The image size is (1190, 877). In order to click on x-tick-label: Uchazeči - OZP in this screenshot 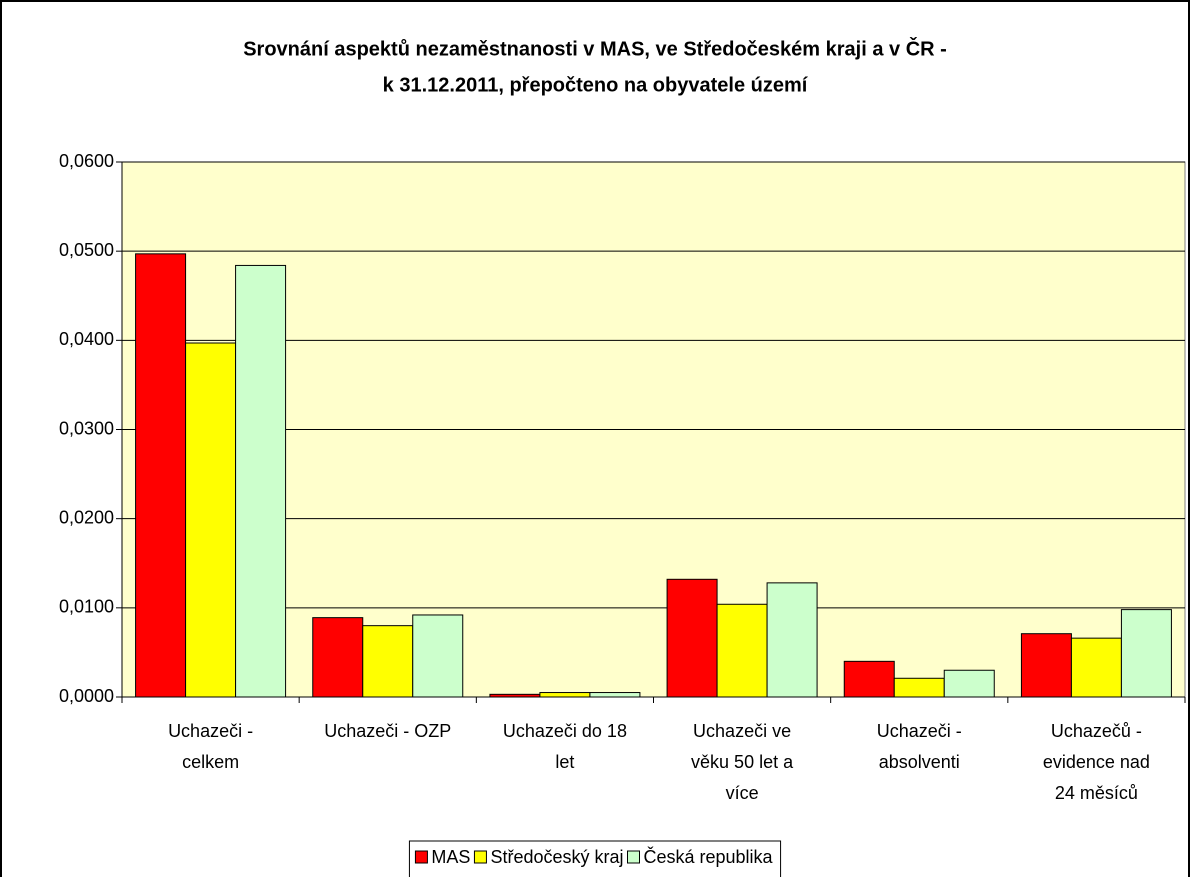, I will do `click(387, 731)`.